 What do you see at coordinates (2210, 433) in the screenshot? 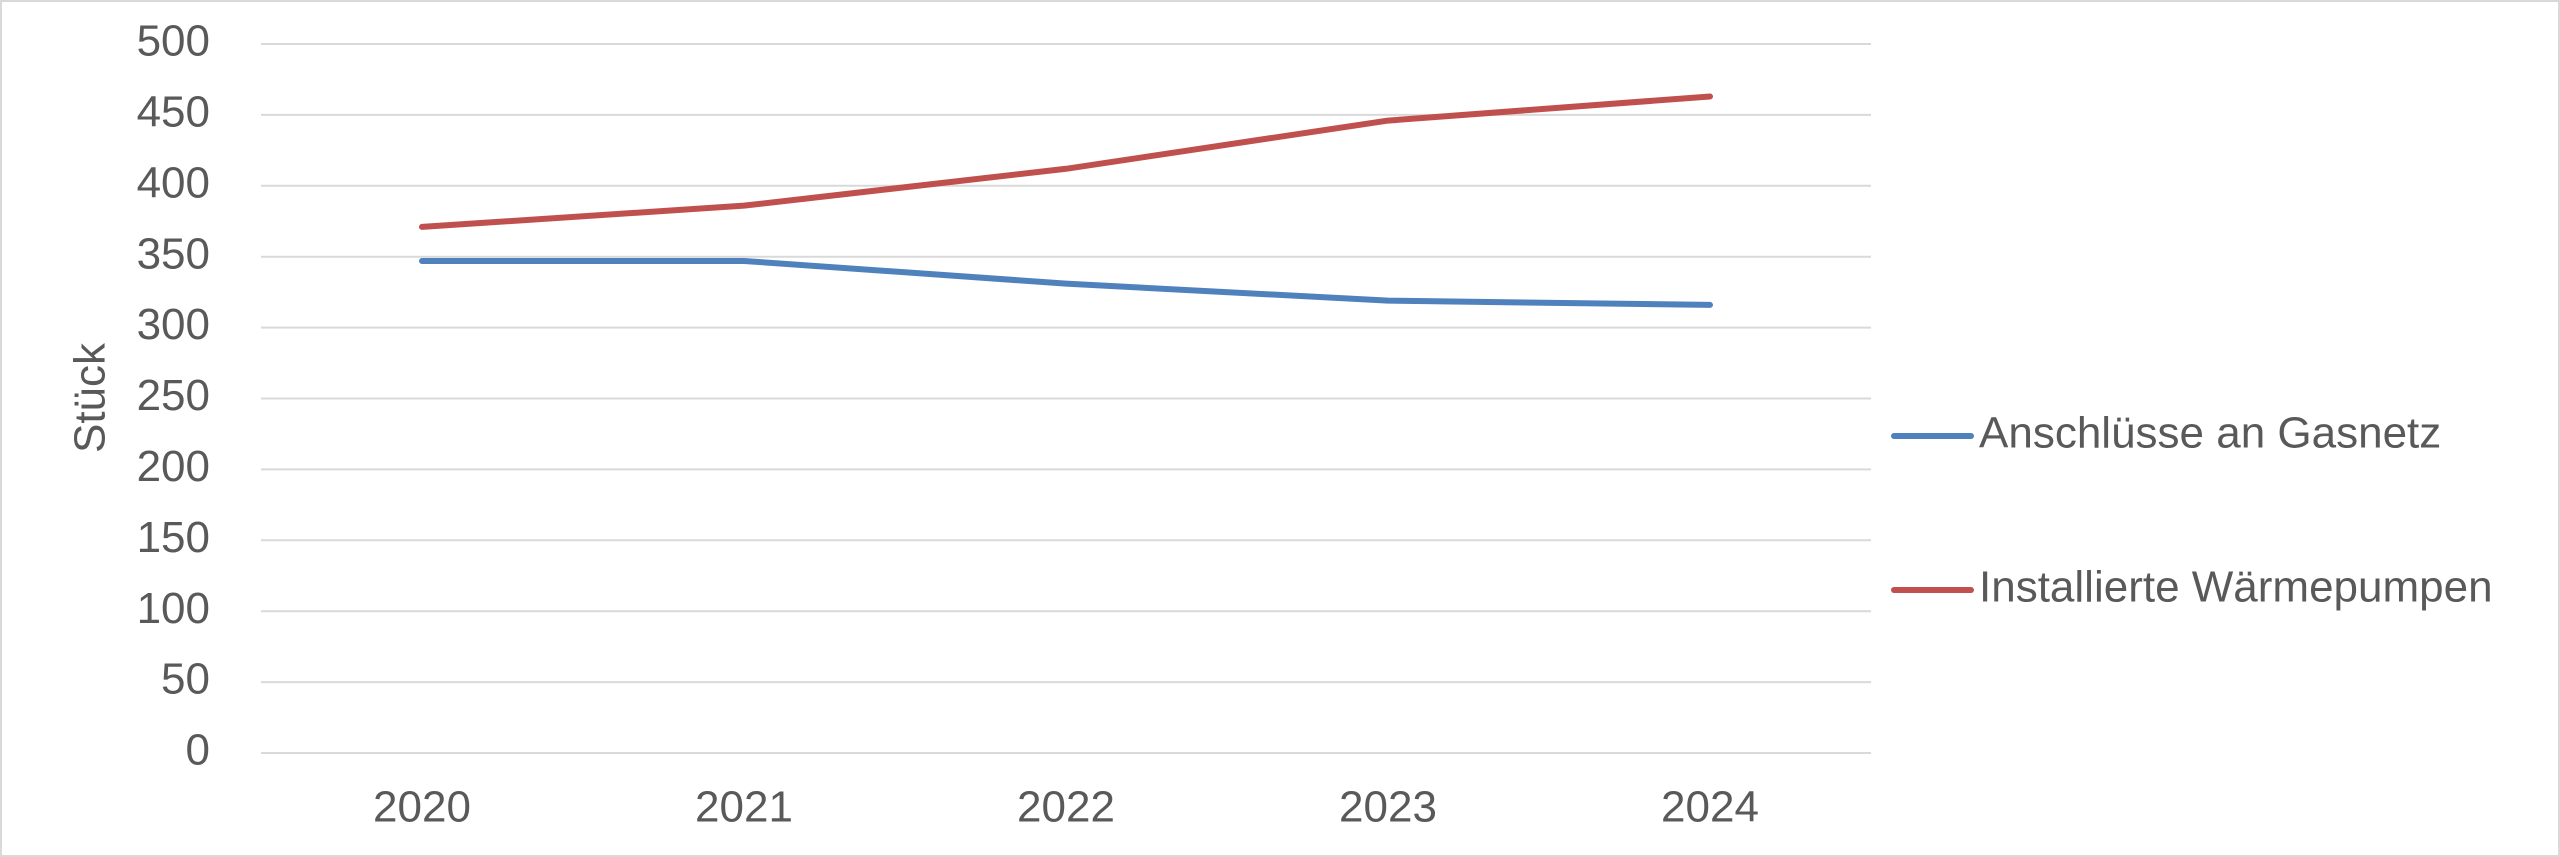
I see `legend-label: Anschlüsse an Gasnetz` at bounding box center [2210, 433].